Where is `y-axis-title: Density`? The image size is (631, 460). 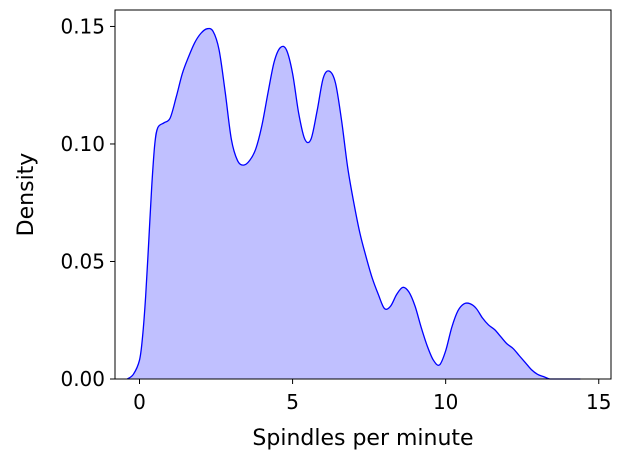
y-axis-title: Density is located at coordinates (26, 195).